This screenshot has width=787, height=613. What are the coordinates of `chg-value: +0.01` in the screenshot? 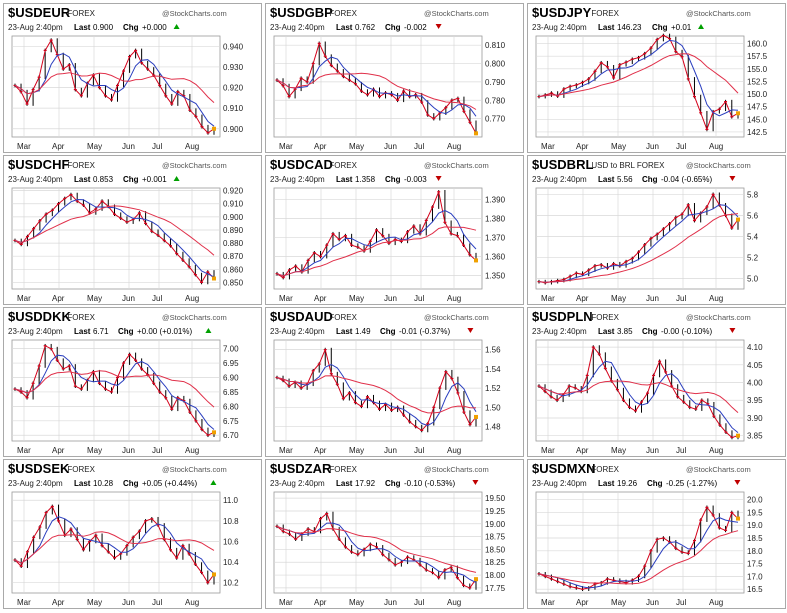 It's located at (681, 27).